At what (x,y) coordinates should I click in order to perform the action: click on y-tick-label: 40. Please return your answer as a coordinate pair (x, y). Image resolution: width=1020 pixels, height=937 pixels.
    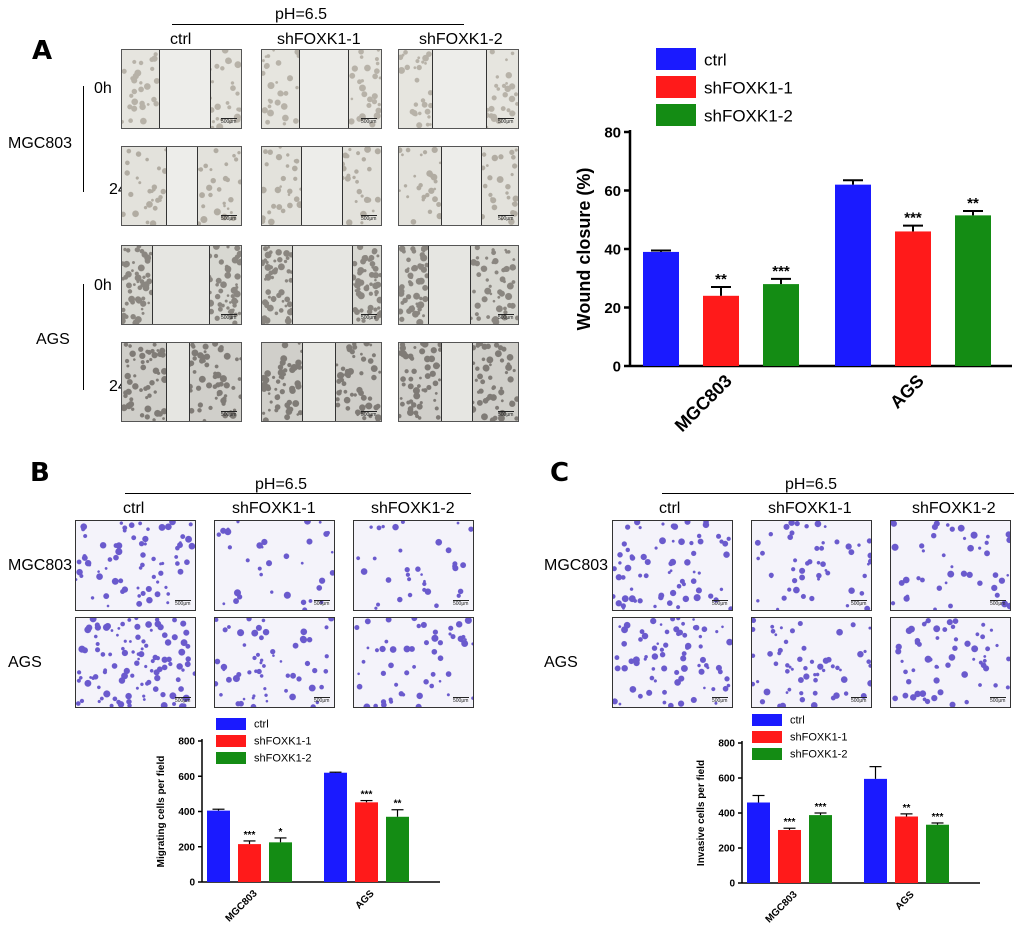
    Looking at the image, I should click on (612, 249).